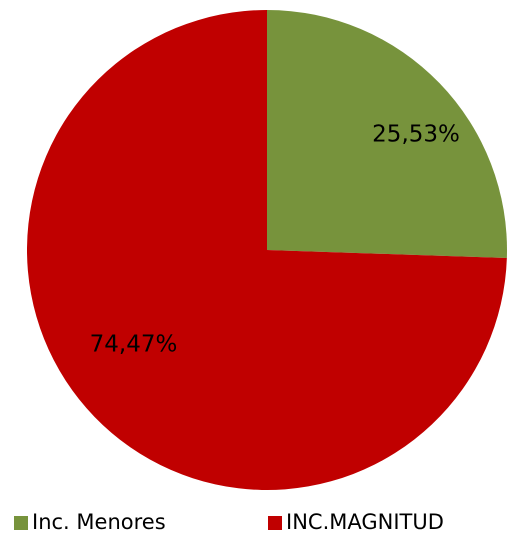 This screenshot has width=508, height=540. Describe the element at coordinates (365, 522) in the screenshot. I see `legend-label: INC.MAGNITUD` at that location.